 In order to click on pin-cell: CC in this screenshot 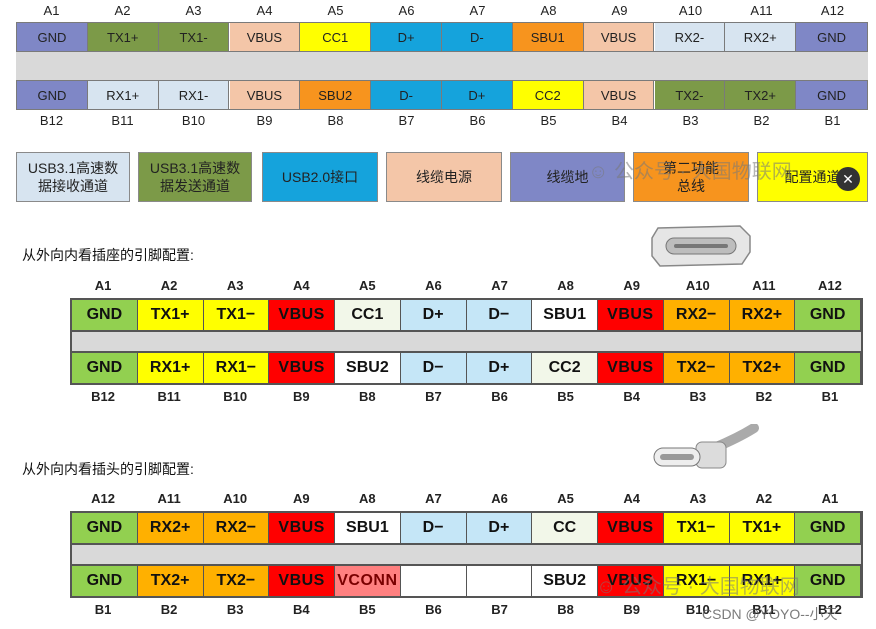, I will do `click(565, 528)`.